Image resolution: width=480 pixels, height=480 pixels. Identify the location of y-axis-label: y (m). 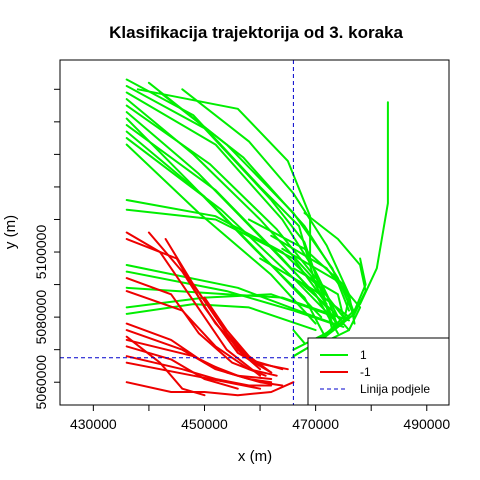
(10, 232).